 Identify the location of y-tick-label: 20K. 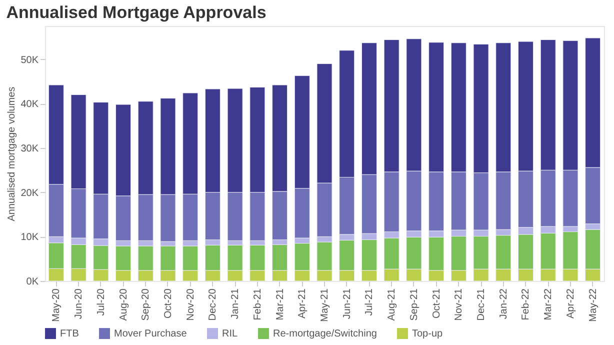
(29, 193).